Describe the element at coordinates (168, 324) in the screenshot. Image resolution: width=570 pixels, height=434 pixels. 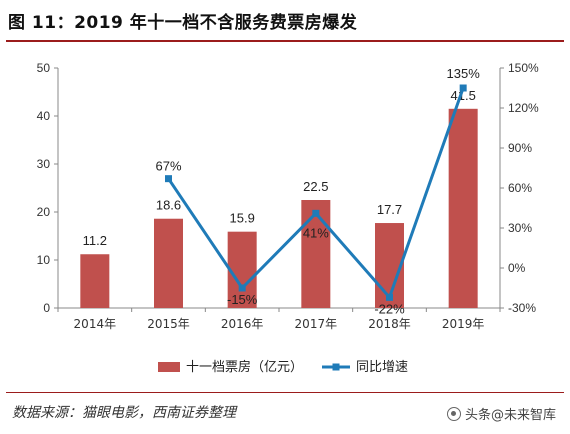
I see `x-tick-label: 2015年` at that location.